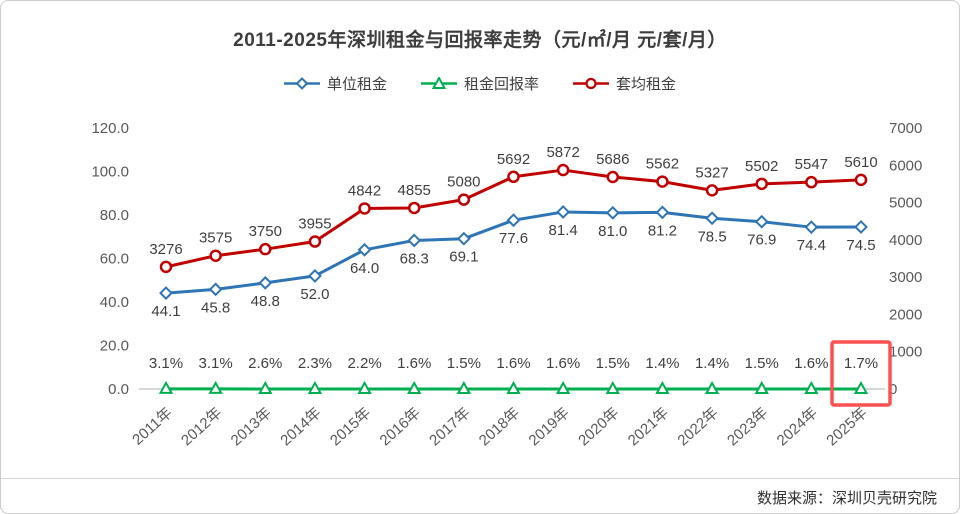 The height and width of the screenshot is (514, 960). Describe the element at coordinates (711, 236) in the screenshot. I see `data-label-unit-rent: 78.5` at that location.